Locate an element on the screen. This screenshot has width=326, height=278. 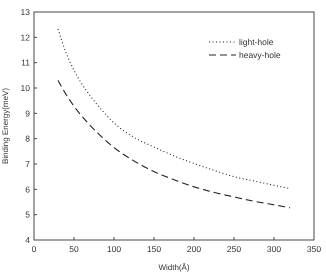
y-tick-label: 4 is located at coordinates (27, 240).